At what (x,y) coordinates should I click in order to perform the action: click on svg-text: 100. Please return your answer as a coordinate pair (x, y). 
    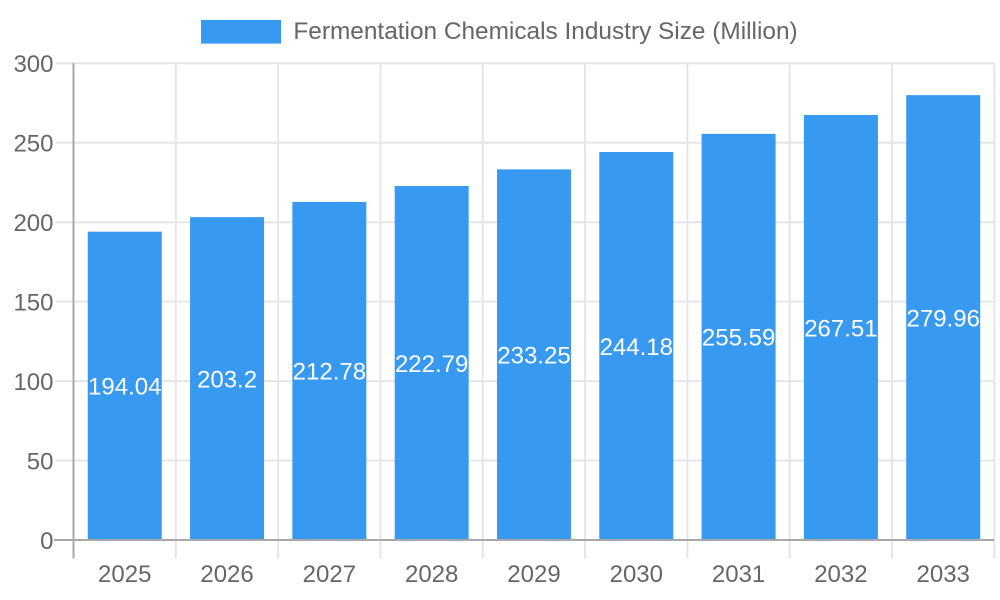
    Looking at the image, I should click on (33, 382).